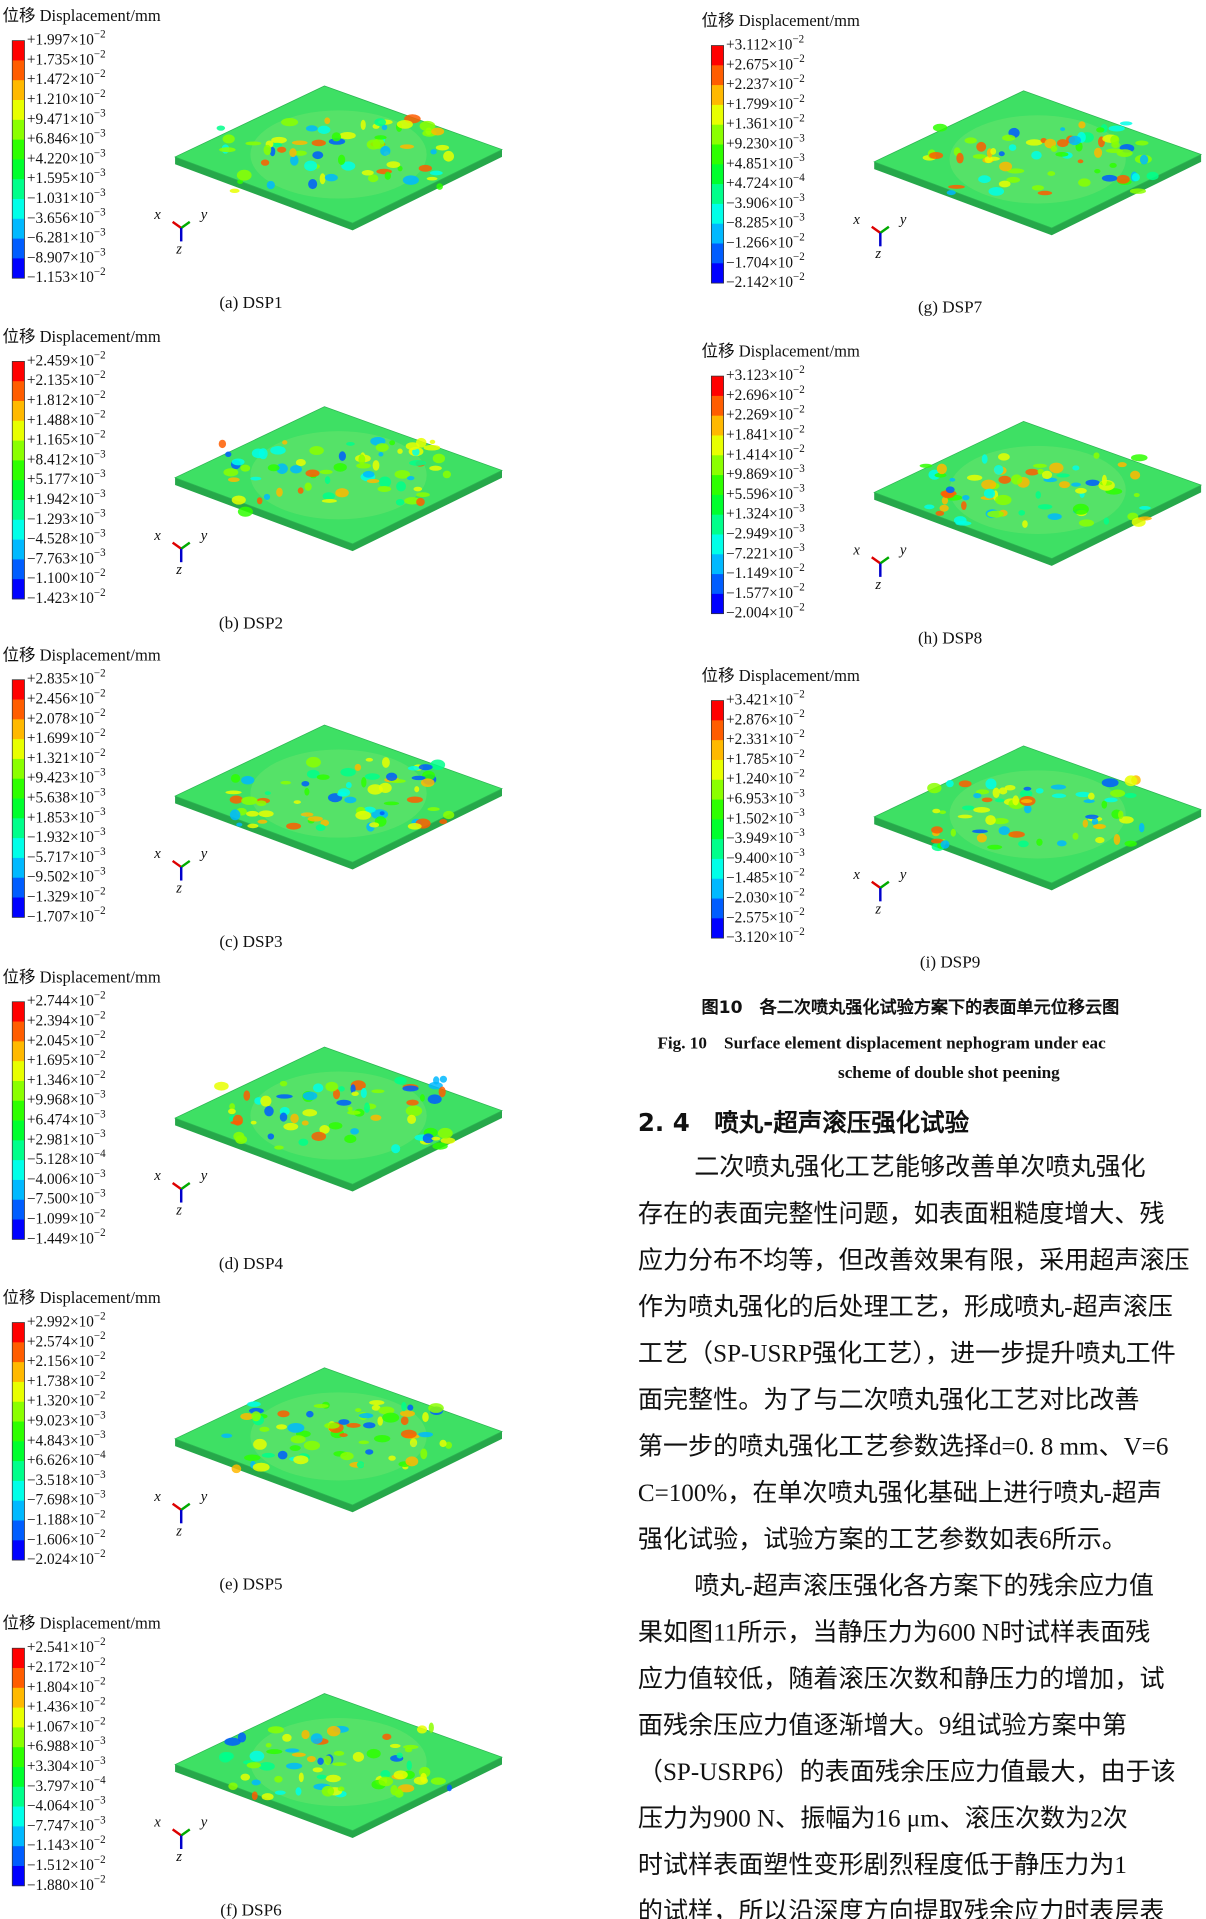 The height and width of the screenshot is (1919, 1206). Describe the element at coordinates (18, 159) in the screenshot. I see `legend-frame` at that location.